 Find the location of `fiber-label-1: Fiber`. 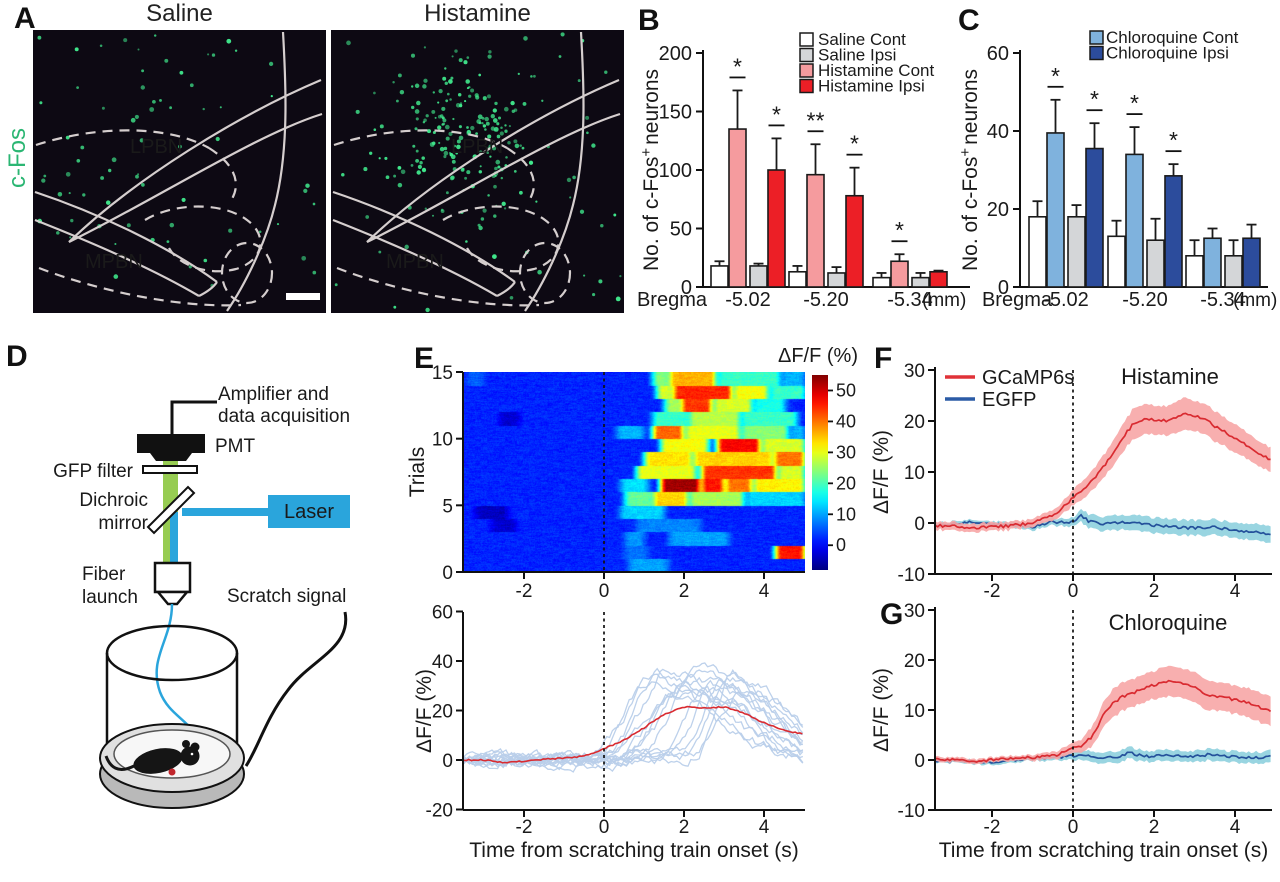

fiber-label-1: Fiber is located at coordinates (104, 574).